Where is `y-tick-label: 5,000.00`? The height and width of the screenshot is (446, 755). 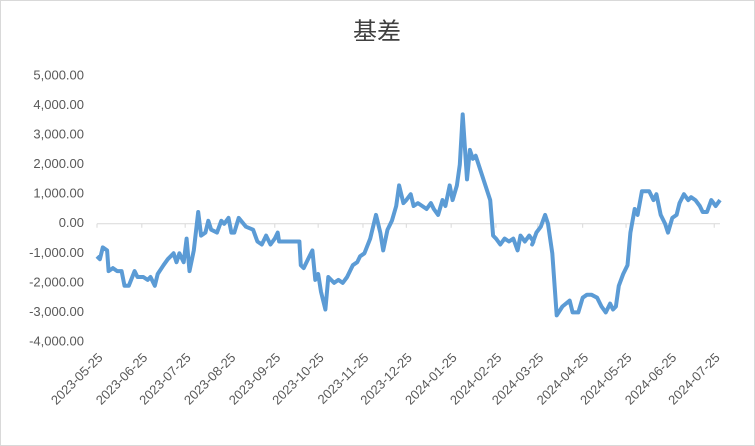 y-tick-label: 5,000.00 is located at coordinates (58, 74).